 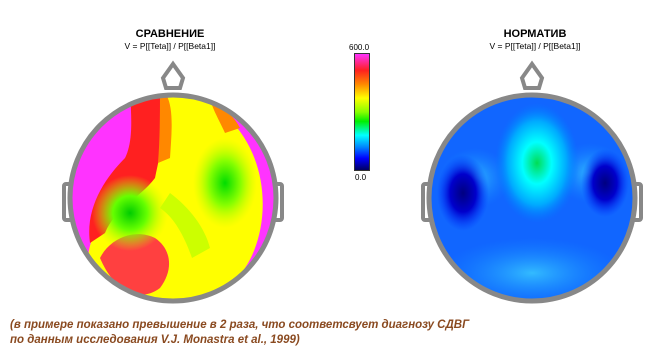 What do you see at coordinates (361, 177) in the screenshot?
I see `scale-min-label: 0.0` at bounding box center [361, 177].